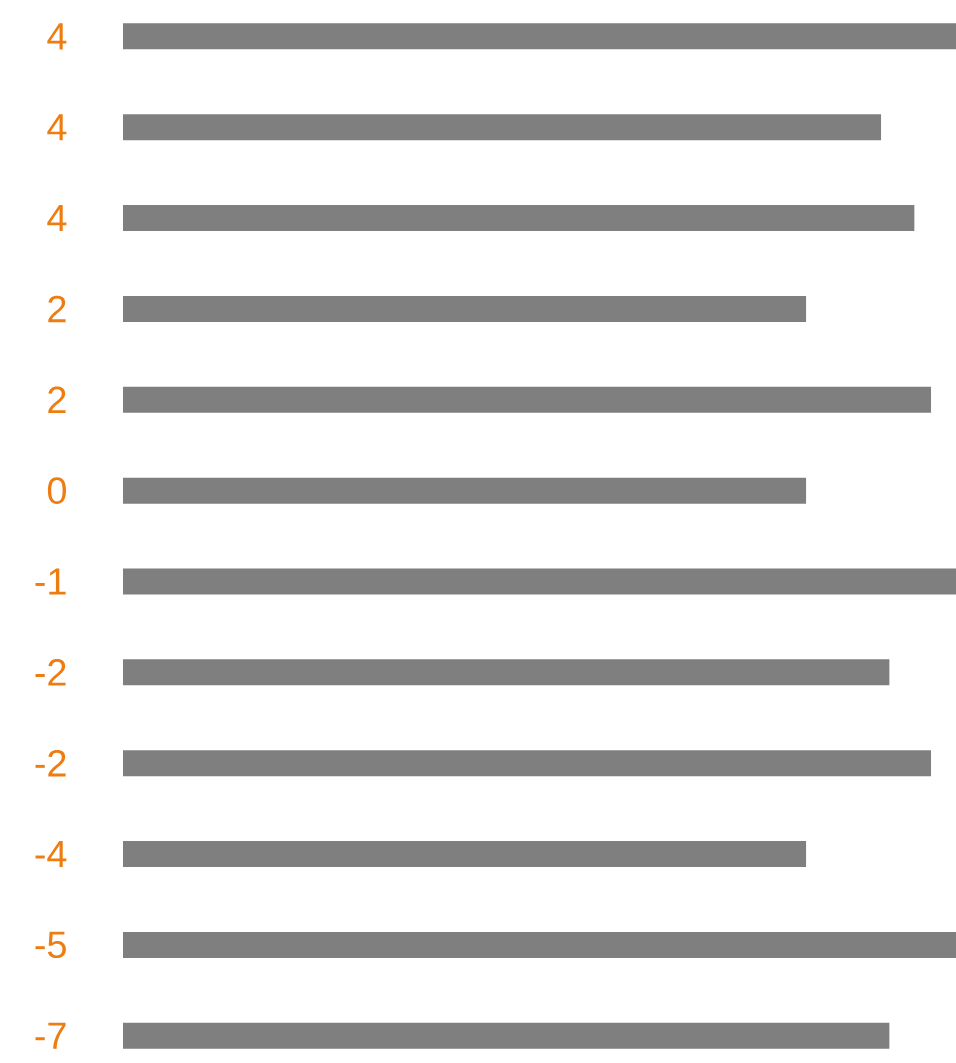  I want to click on y-tick-label: -4, so click(51, 854).